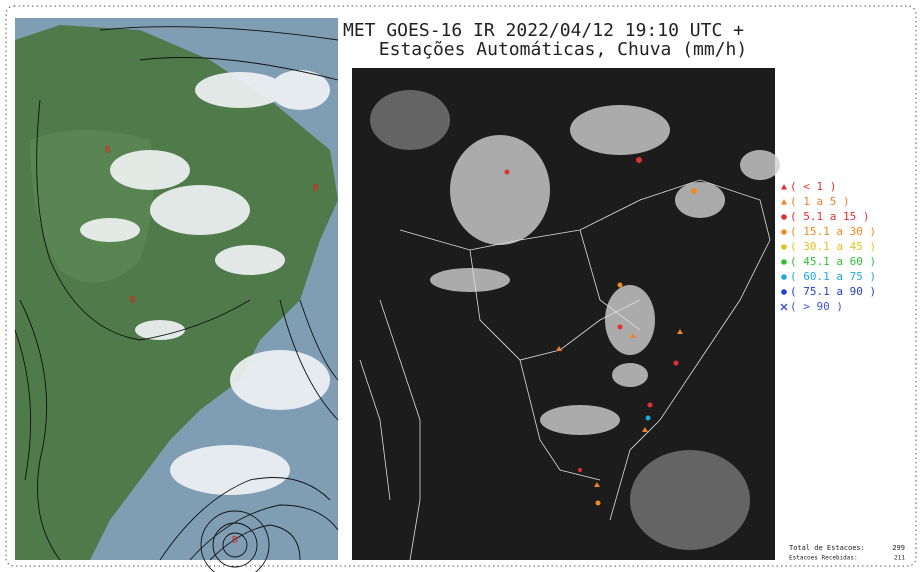  Describe the element at coordinates (899, 558) in the screenshot. I see `received-value: 211` at that location.